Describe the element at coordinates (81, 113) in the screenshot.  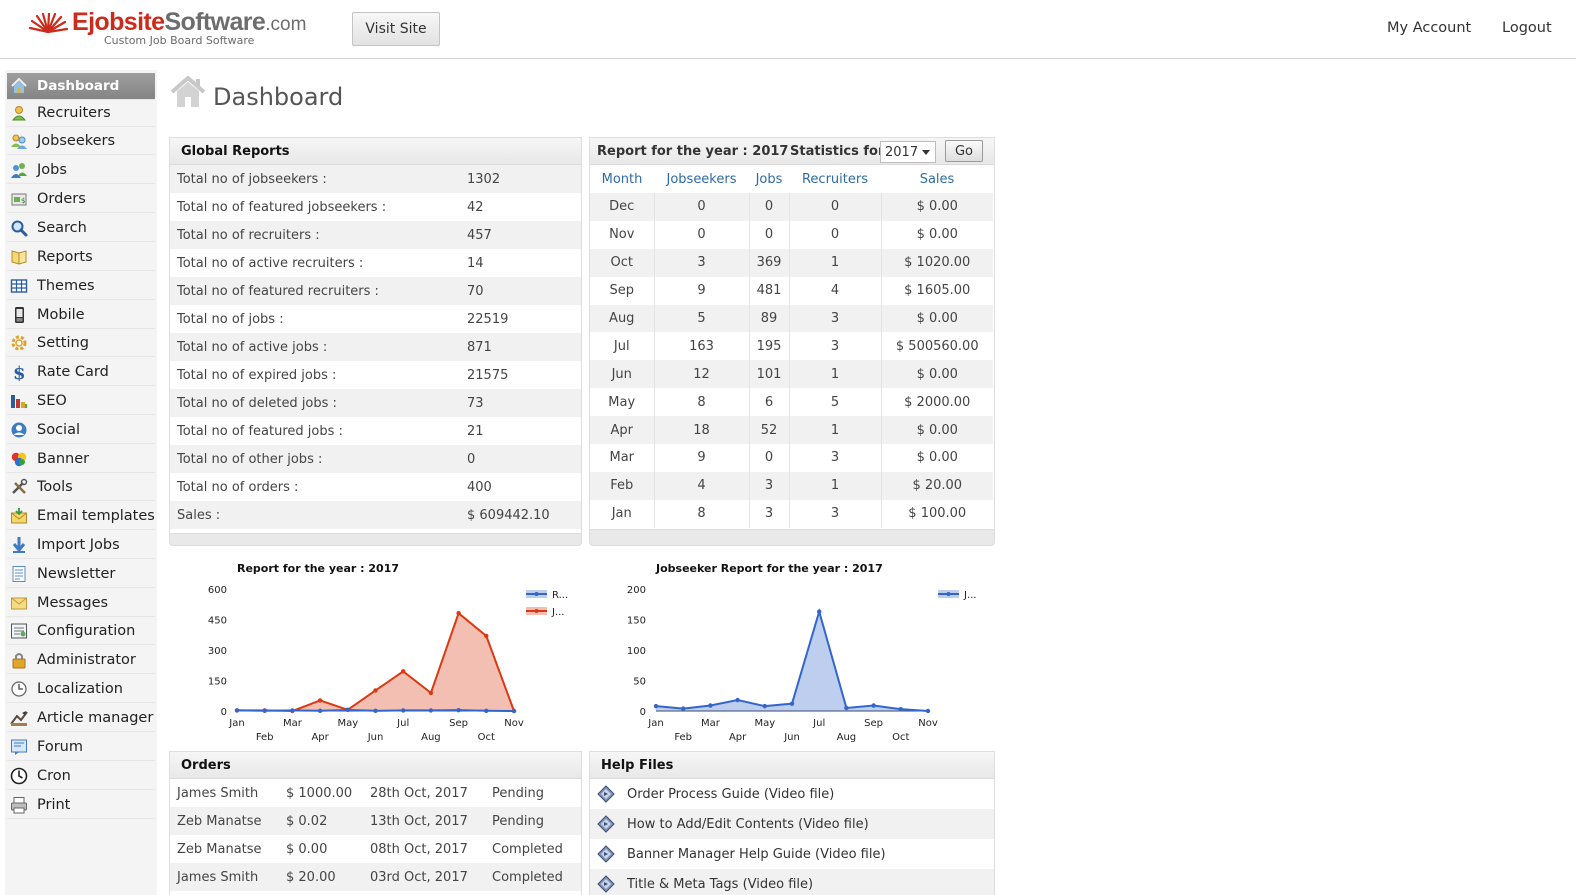
I see `sidebar-item-recruiters: Recruiters` at that location.